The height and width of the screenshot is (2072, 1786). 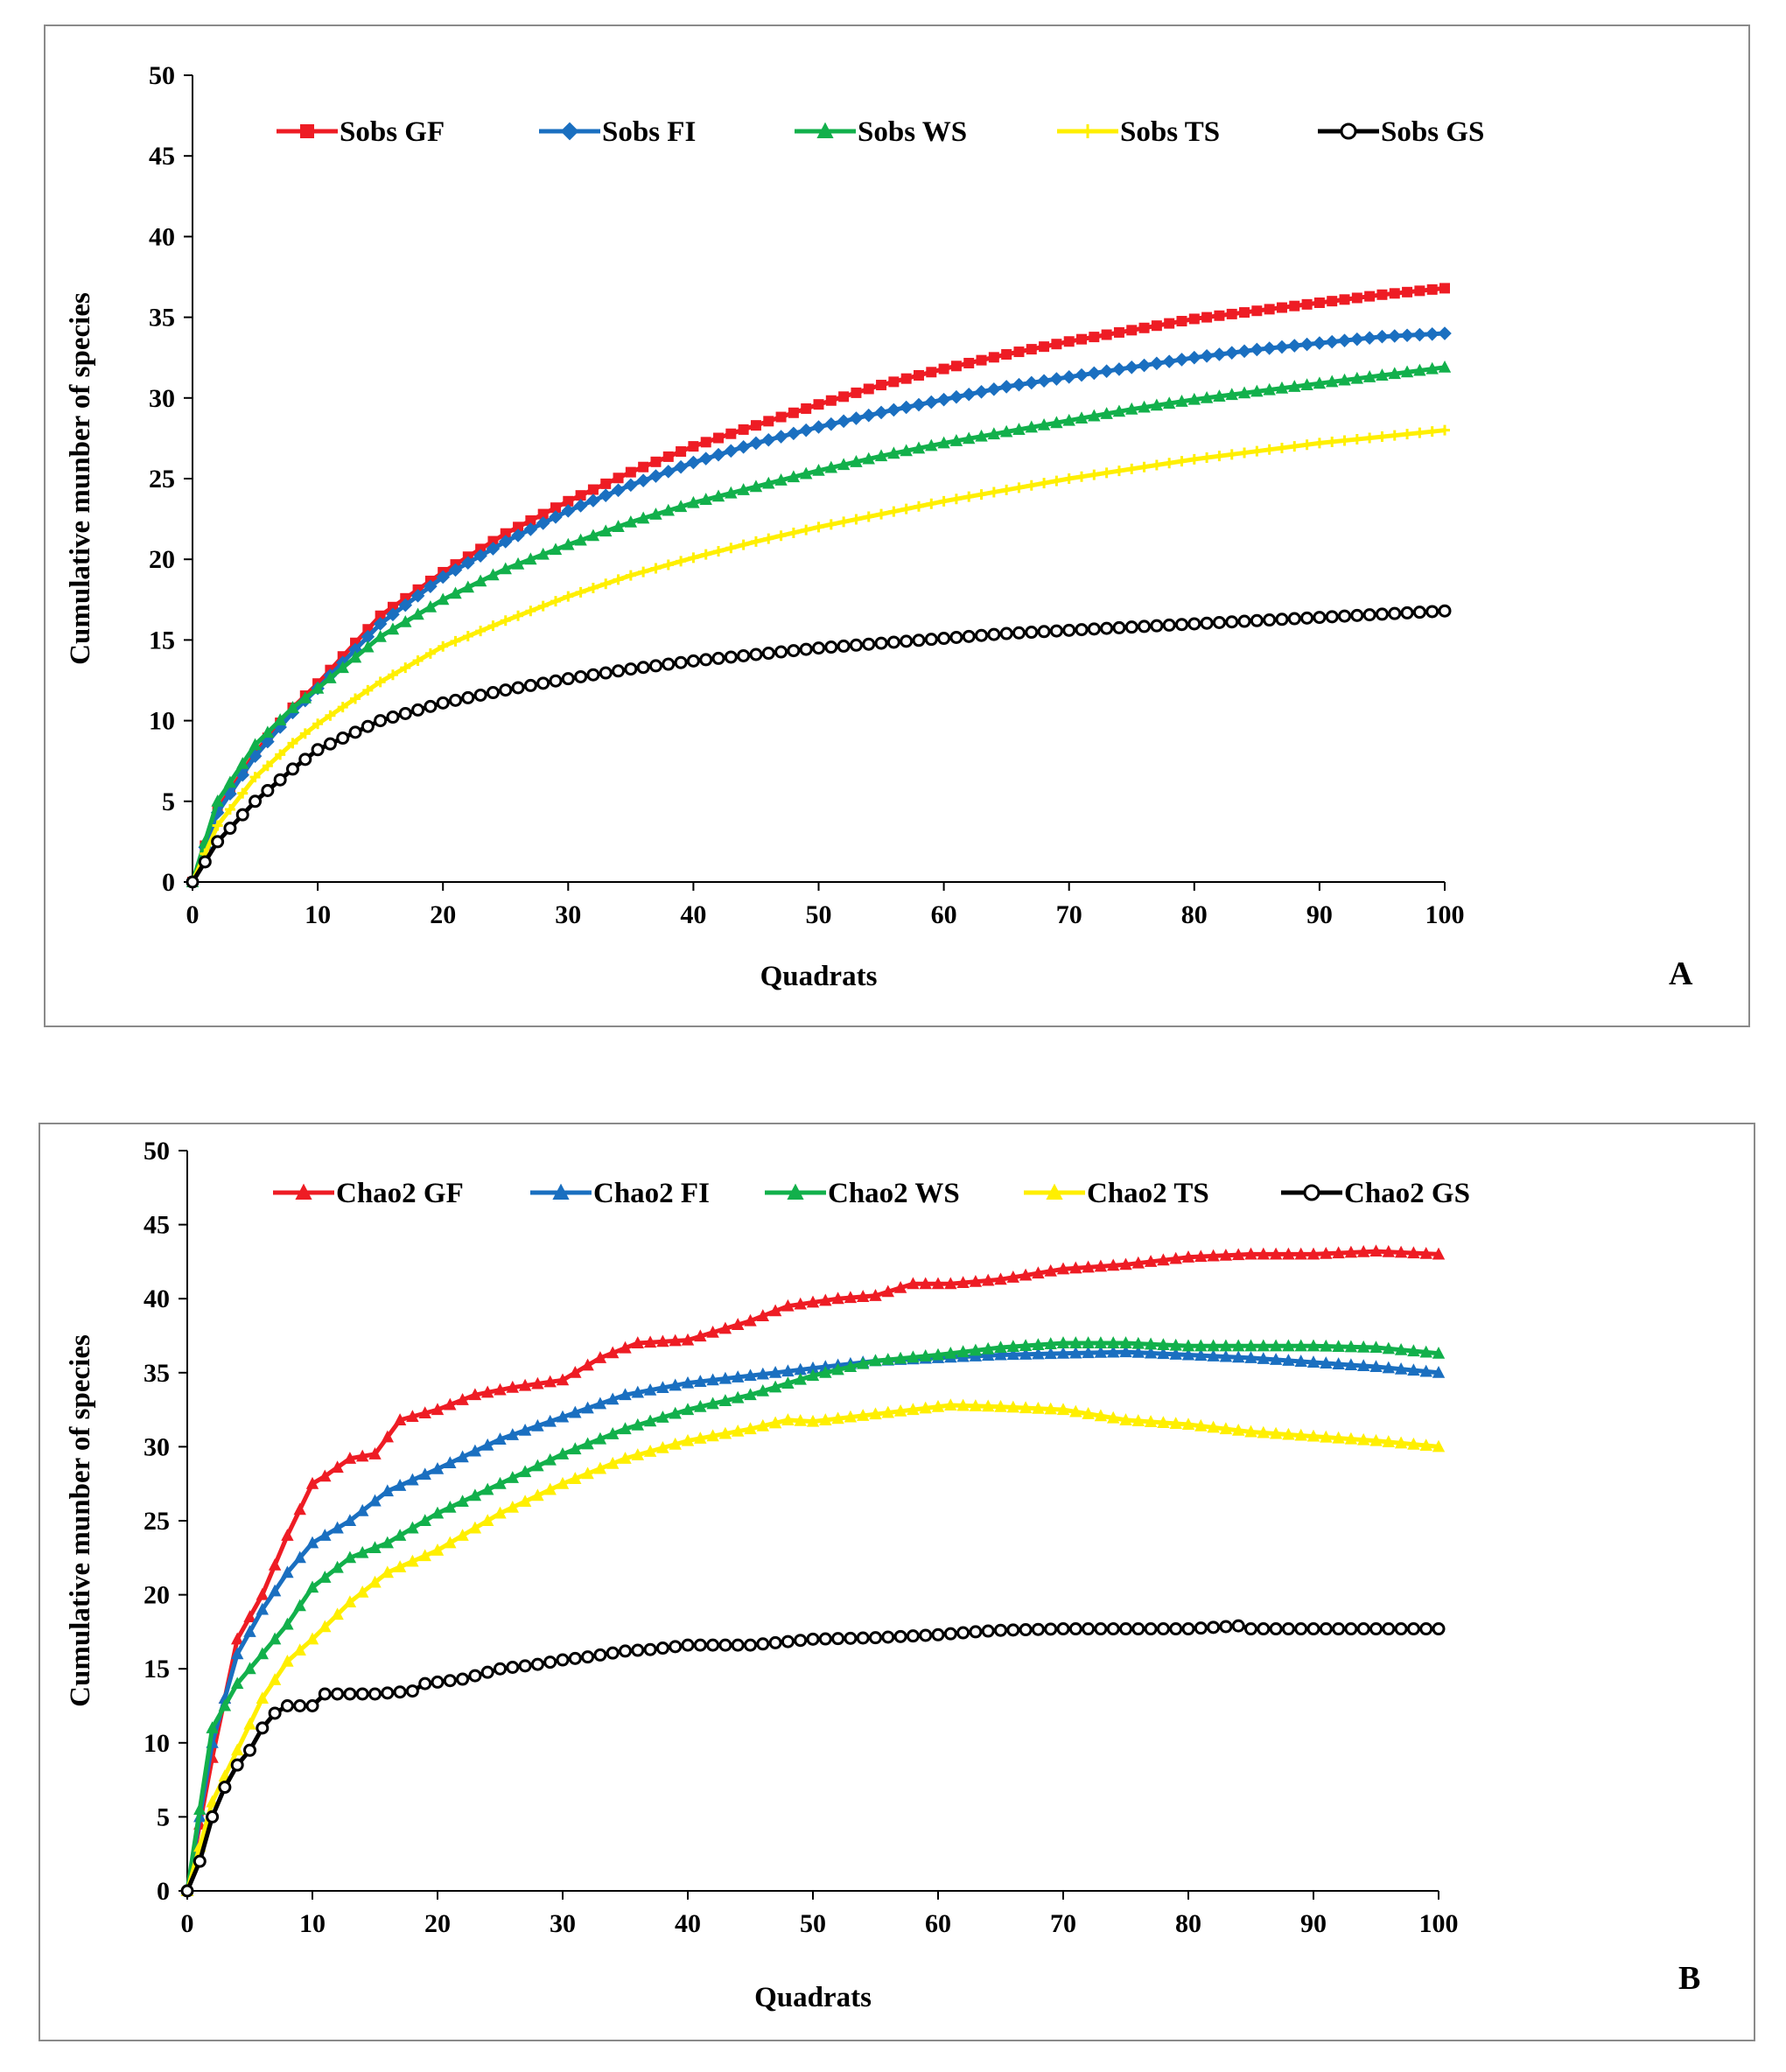 I want to click on x-axis-title: Quadrats, so click(x=813, y=1997).